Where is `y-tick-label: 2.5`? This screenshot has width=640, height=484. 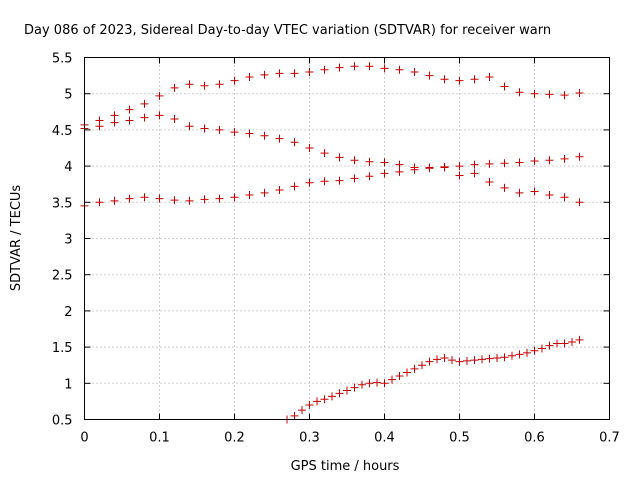 y-tick-label: 2.5 is located at coordinates (62, 276).